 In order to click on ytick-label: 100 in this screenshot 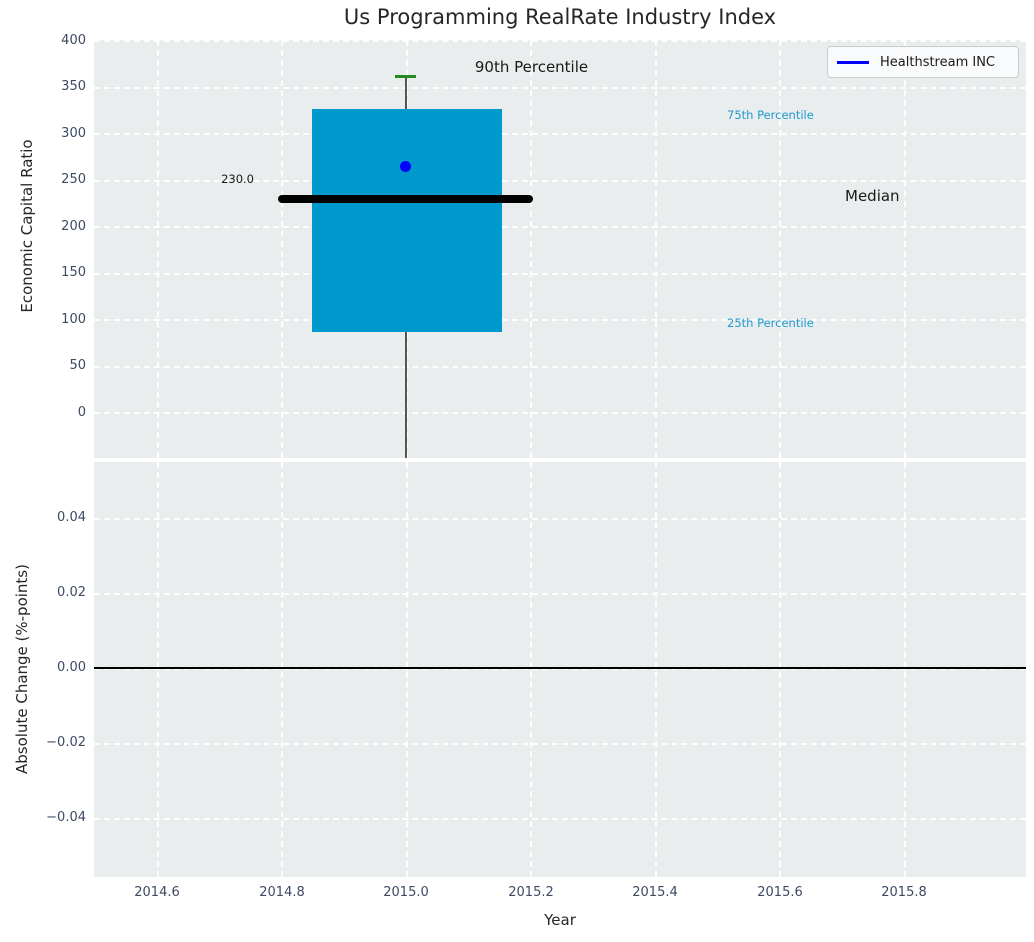, I will do `click(73, 319)`.